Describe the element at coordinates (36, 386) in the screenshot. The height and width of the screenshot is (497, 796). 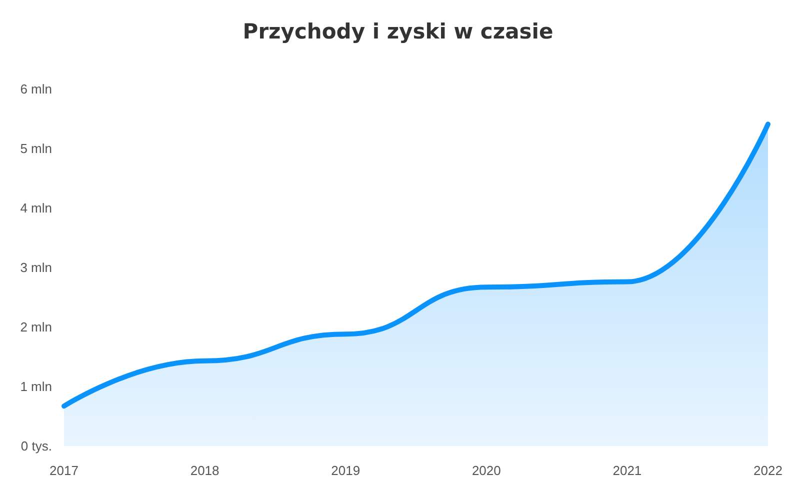
I see `y-tick-label: 1 mln` at that location.